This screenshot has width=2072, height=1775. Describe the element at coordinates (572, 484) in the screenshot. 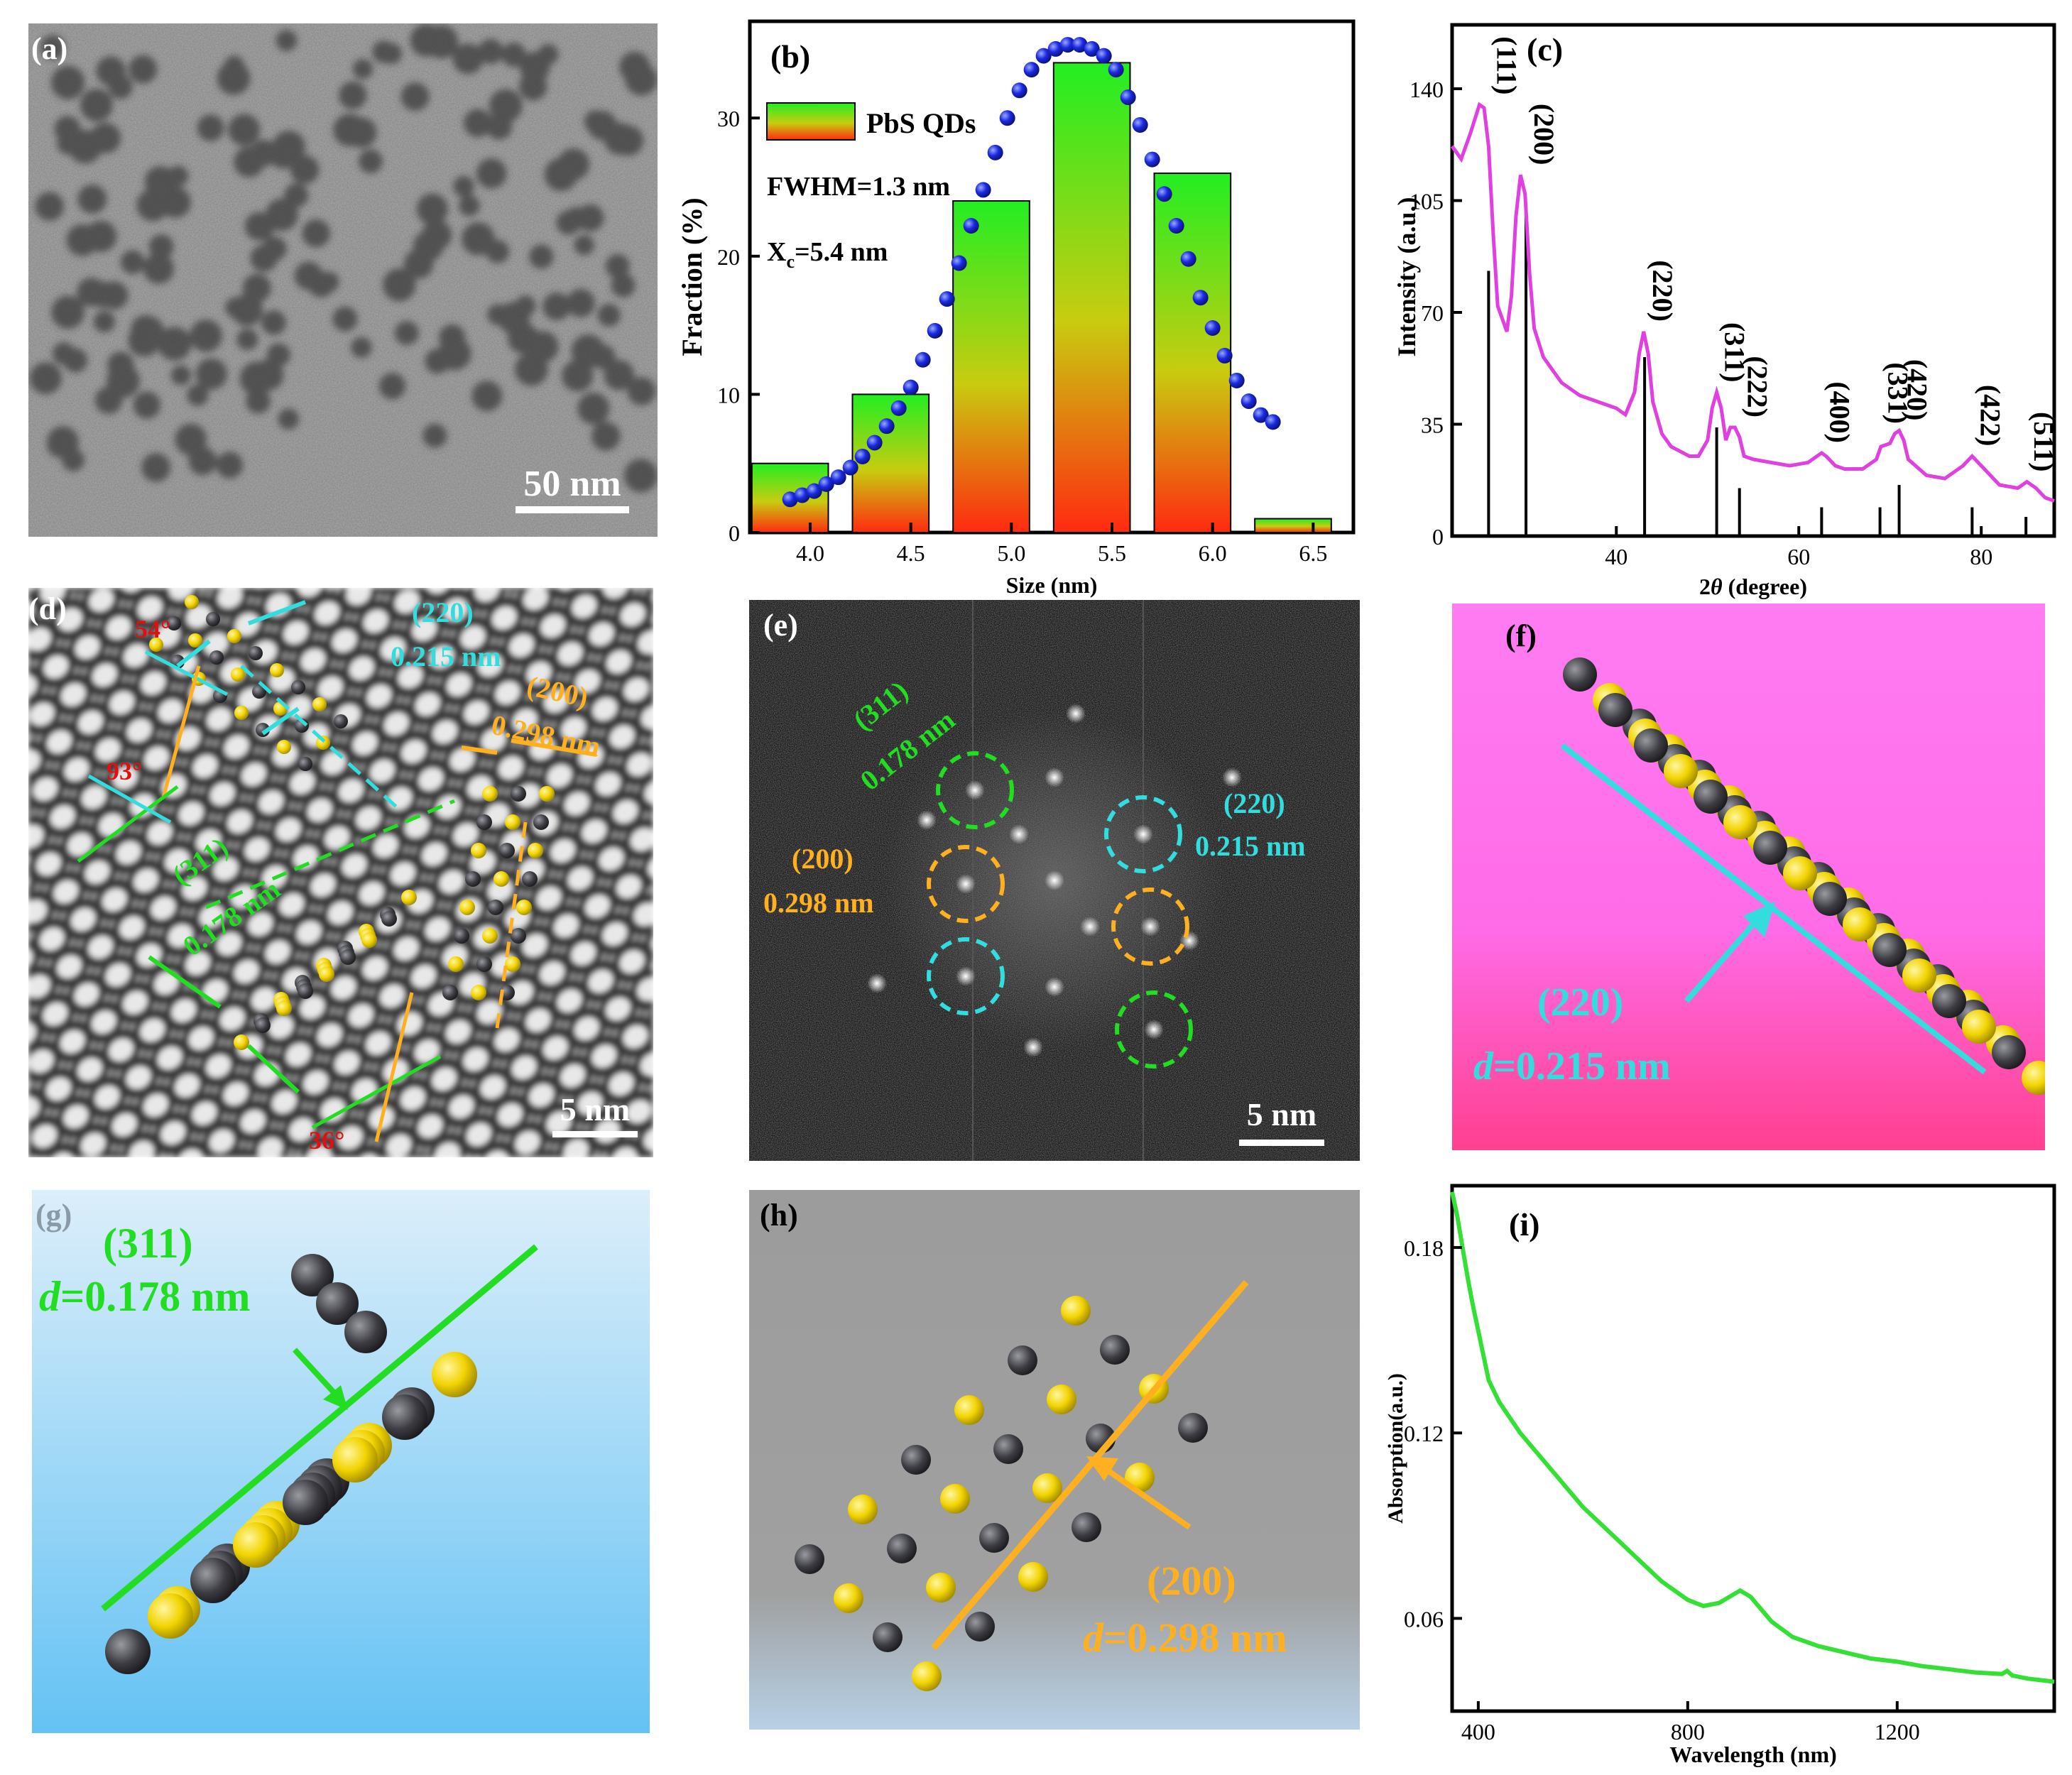

I see `scalebar-a-text: 50 nm` at that location.